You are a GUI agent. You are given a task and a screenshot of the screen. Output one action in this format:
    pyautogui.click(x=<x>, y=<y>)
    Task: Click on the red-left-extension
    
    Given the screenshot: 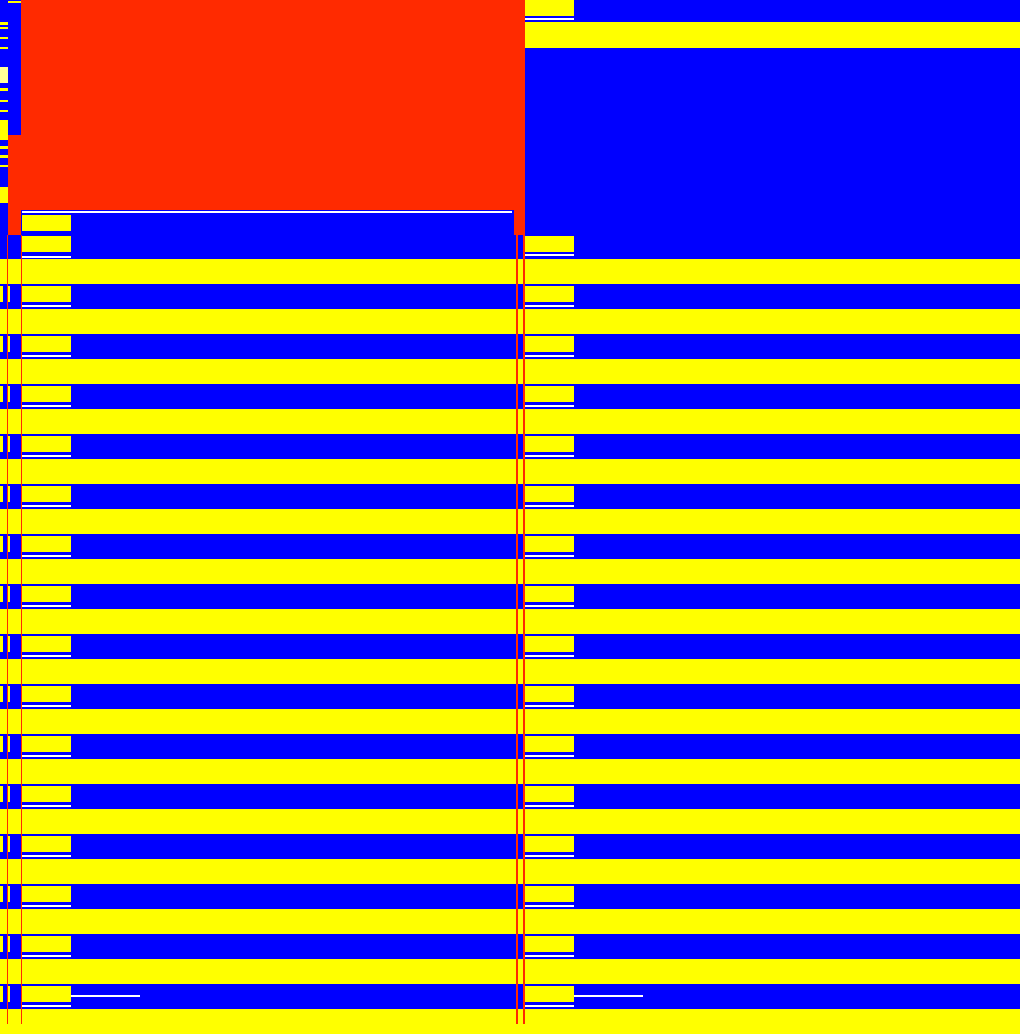 What is the action you would take?
    pyautogui.click(x=14, y=185)
    